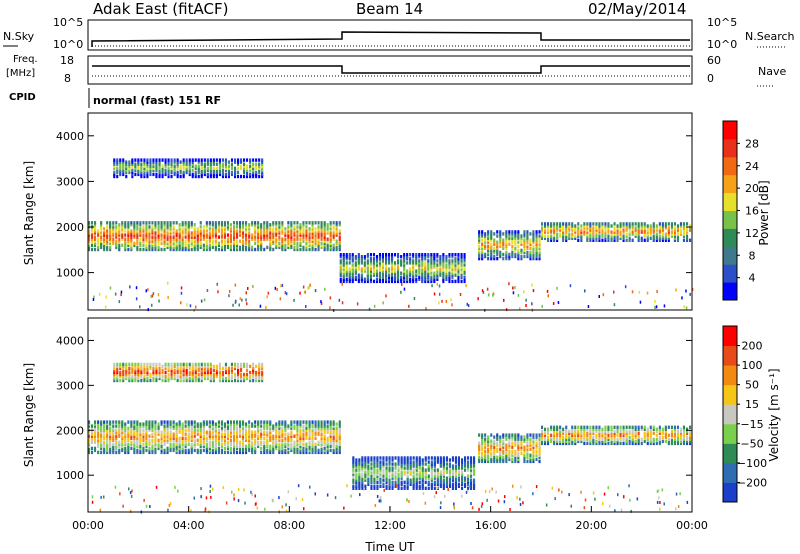 This screenshot has width=800, height=554. What do you see at coordinates (70, 136) in the screenshot?
I see `ytick-label: 4000` at bounding box center [70, 136].